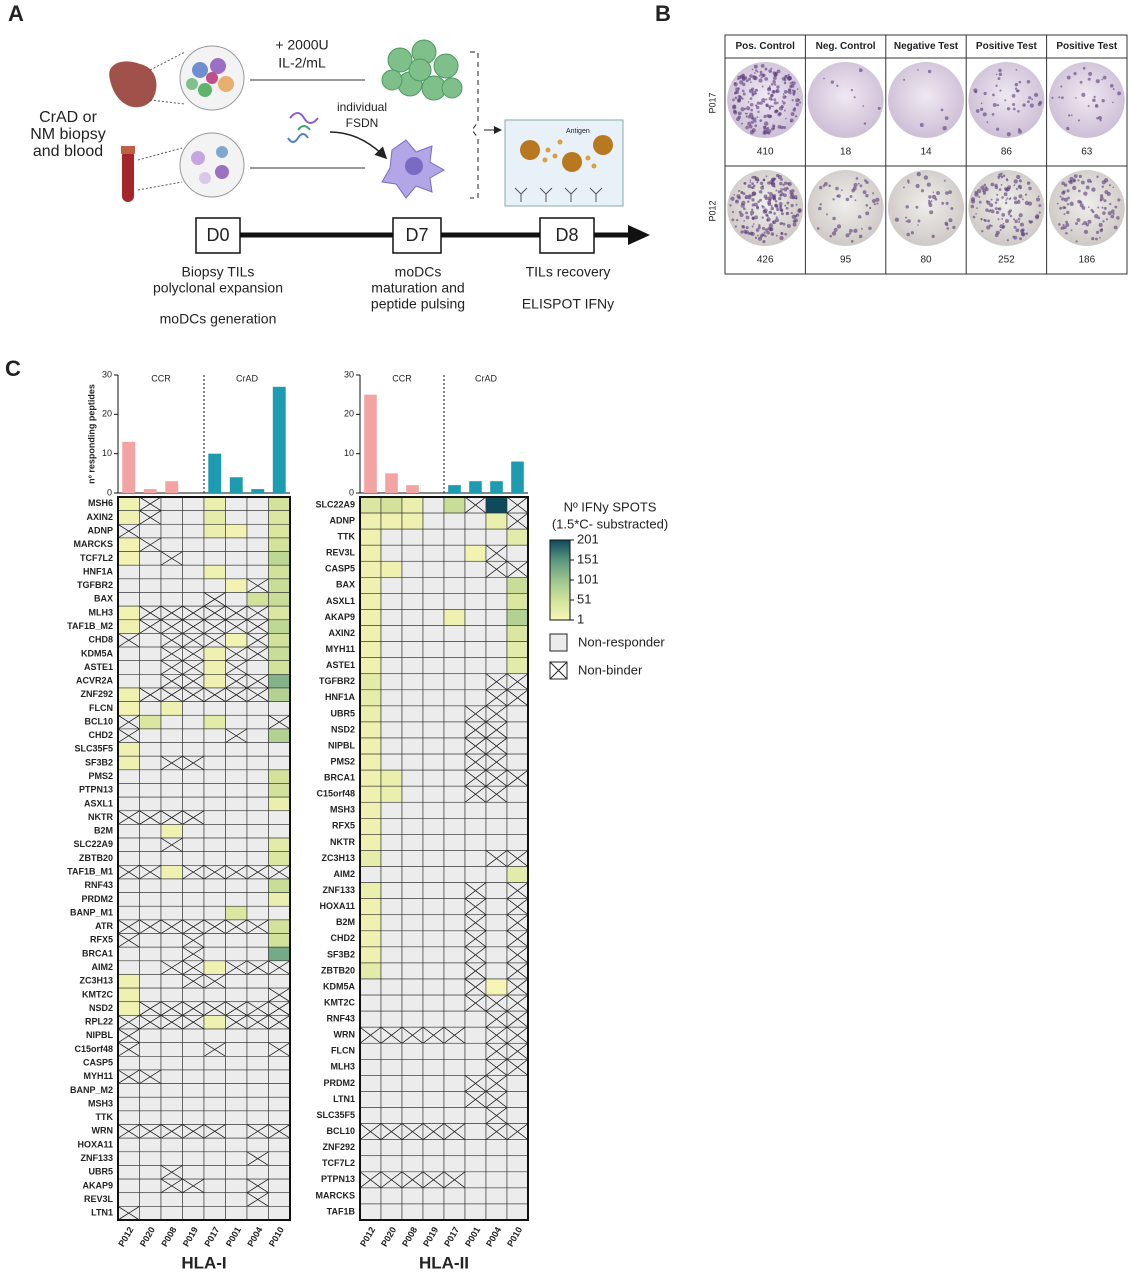 The image size is (1131, 1280). I want to click on gene-label: BANP_M1, so click(91, 912).